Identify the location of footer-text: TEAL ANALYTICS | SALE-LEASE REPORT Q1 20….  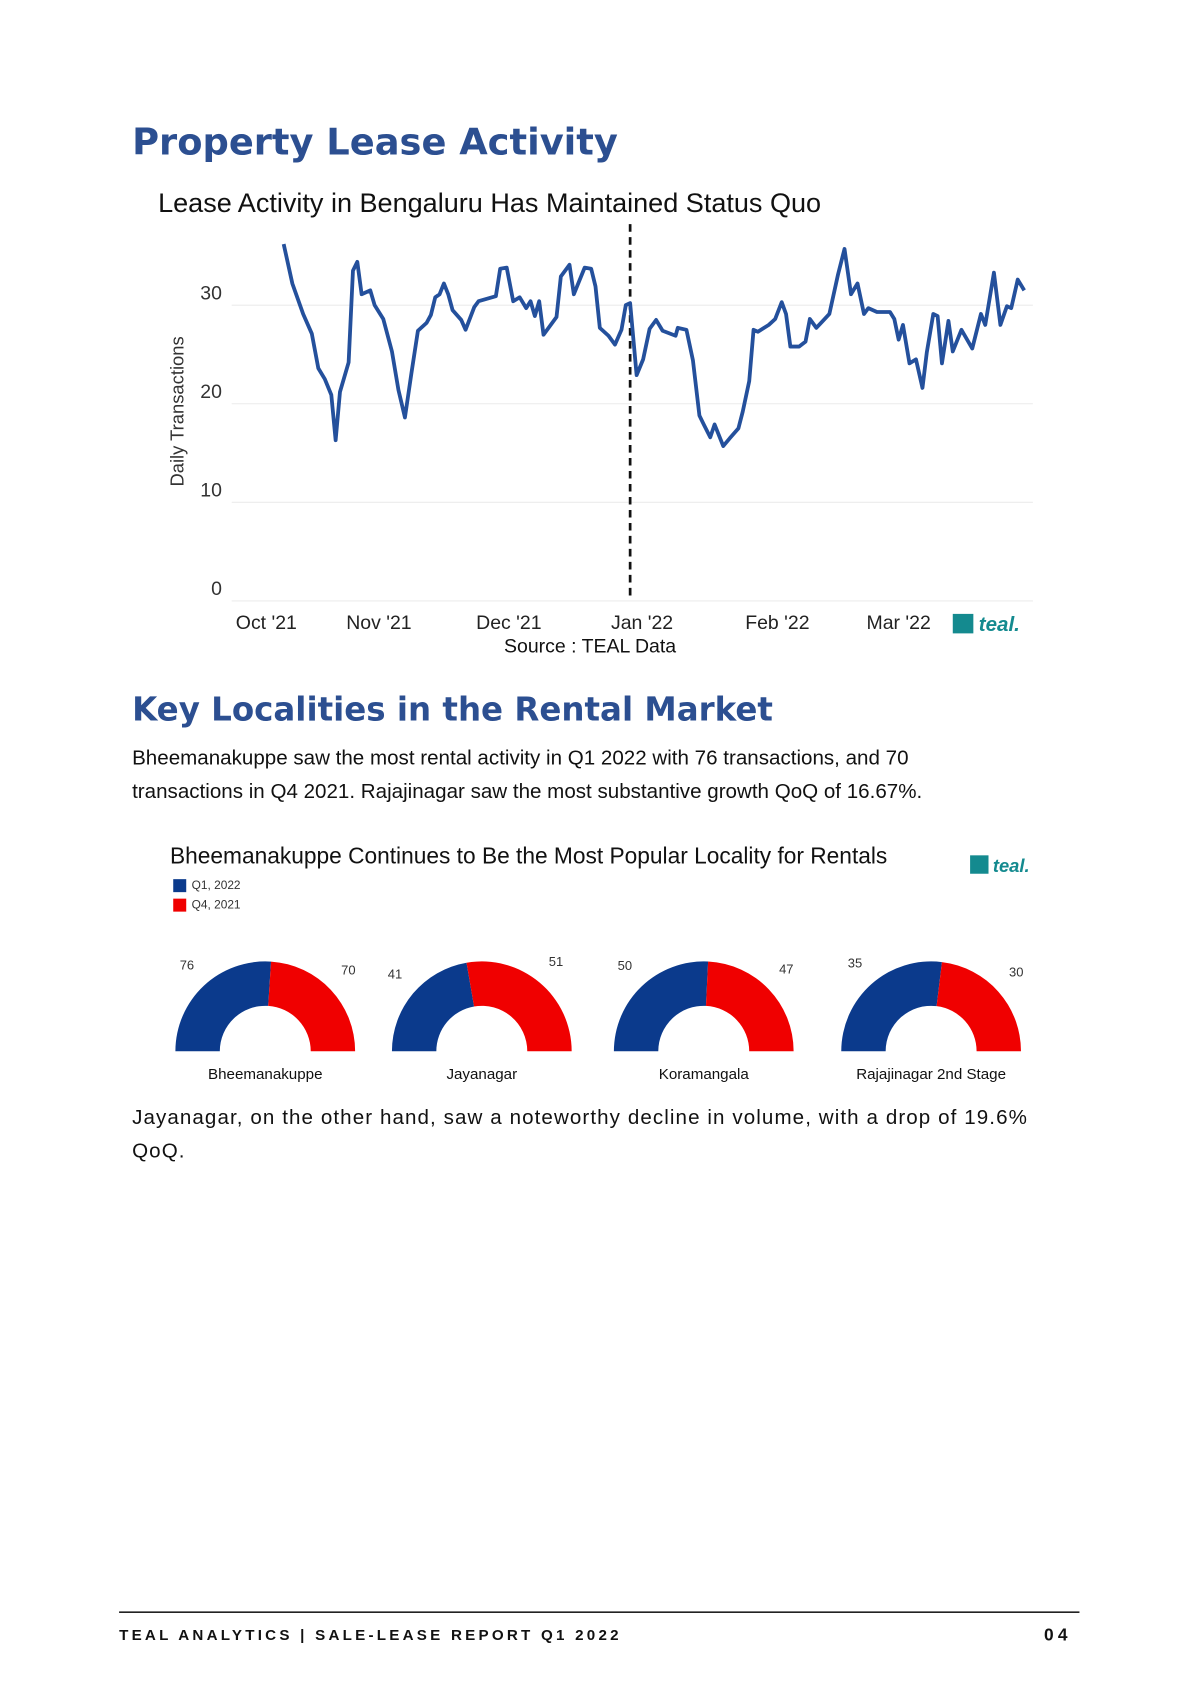
(370, 1635).